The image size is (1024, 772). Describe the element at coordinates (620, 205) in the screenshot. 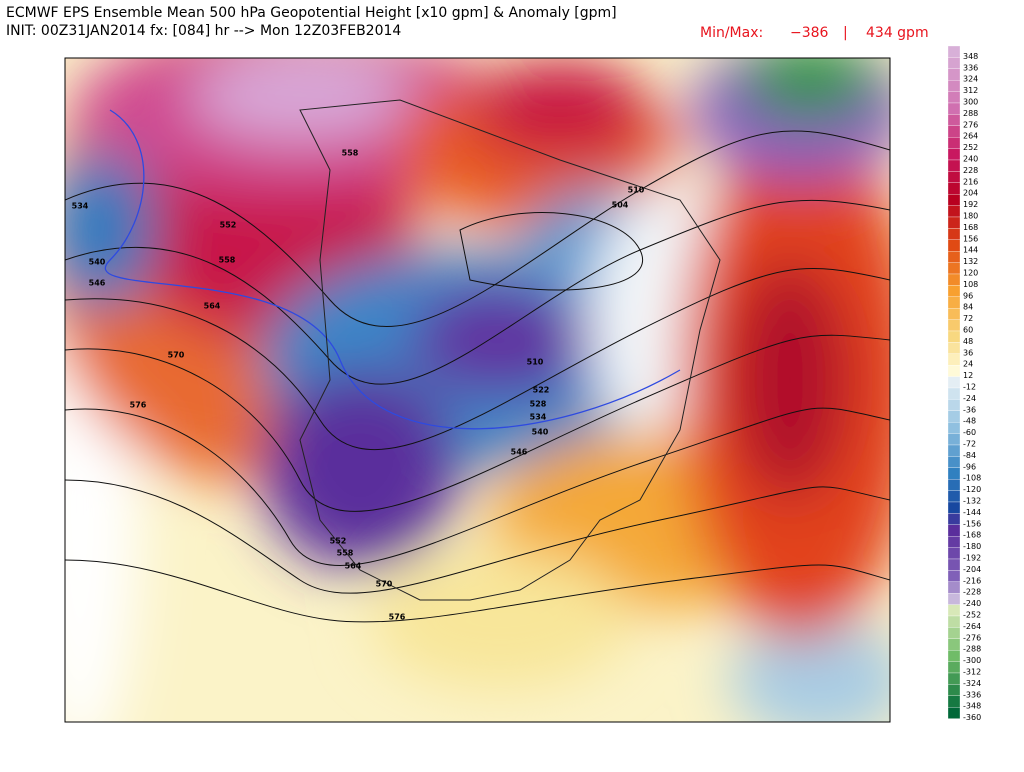

I see `contour-label: 504` at that location.